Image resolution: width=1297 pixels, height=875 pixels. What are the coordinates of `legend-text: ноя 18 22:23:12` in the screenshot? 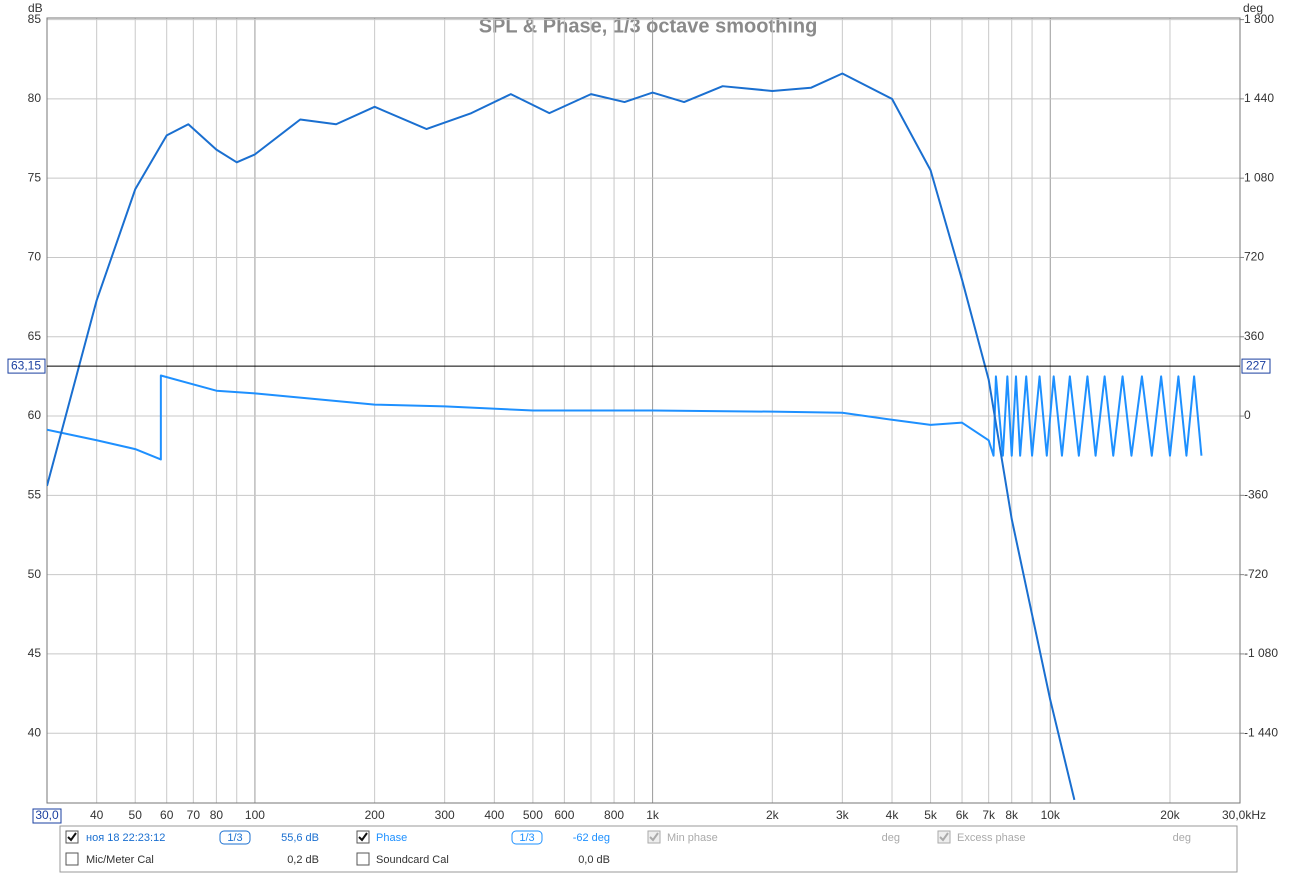 It's located at (125, 838).